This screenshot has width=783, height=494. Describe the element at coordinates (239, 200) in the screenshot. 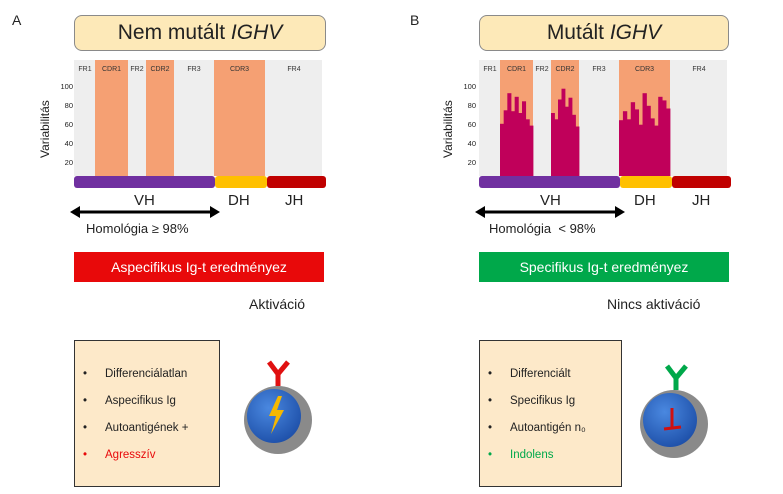

I see `panel-a-dh-label: DH` at that location.